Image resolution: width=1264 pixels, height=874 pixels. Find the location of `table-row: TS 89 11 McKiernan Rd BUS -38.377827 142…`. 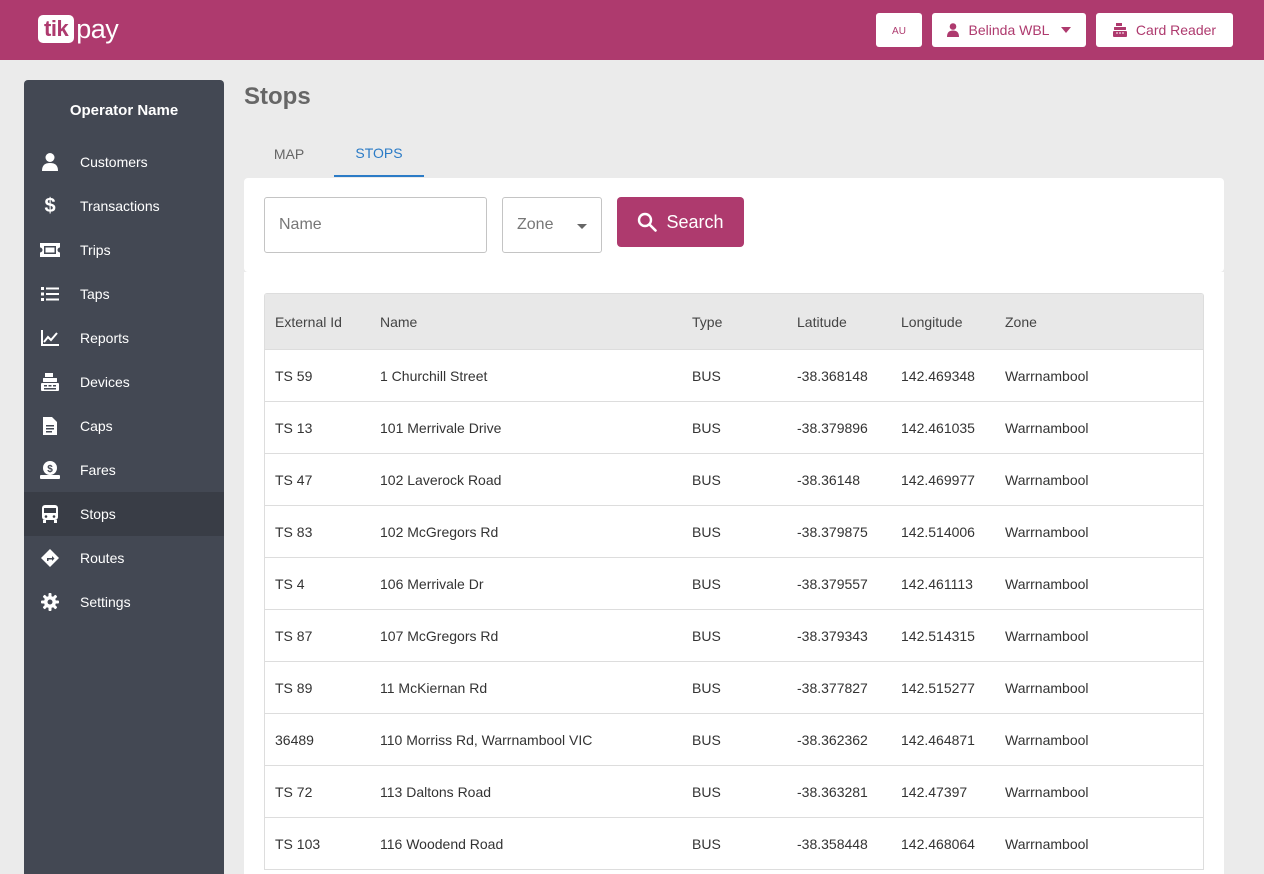

table-row: TS 89 11 McKiernan Rd BUS -38.377827 142… is located at coordinates (734, 688).